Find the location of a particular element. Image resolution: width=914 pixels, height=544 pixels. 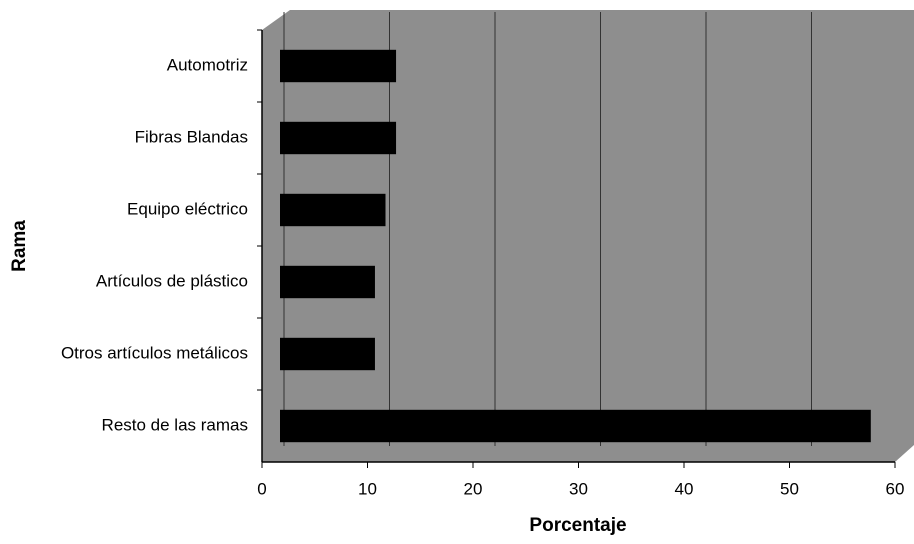

y-tick-label: Equipo eléctrico is located at coordinates (187, 208).